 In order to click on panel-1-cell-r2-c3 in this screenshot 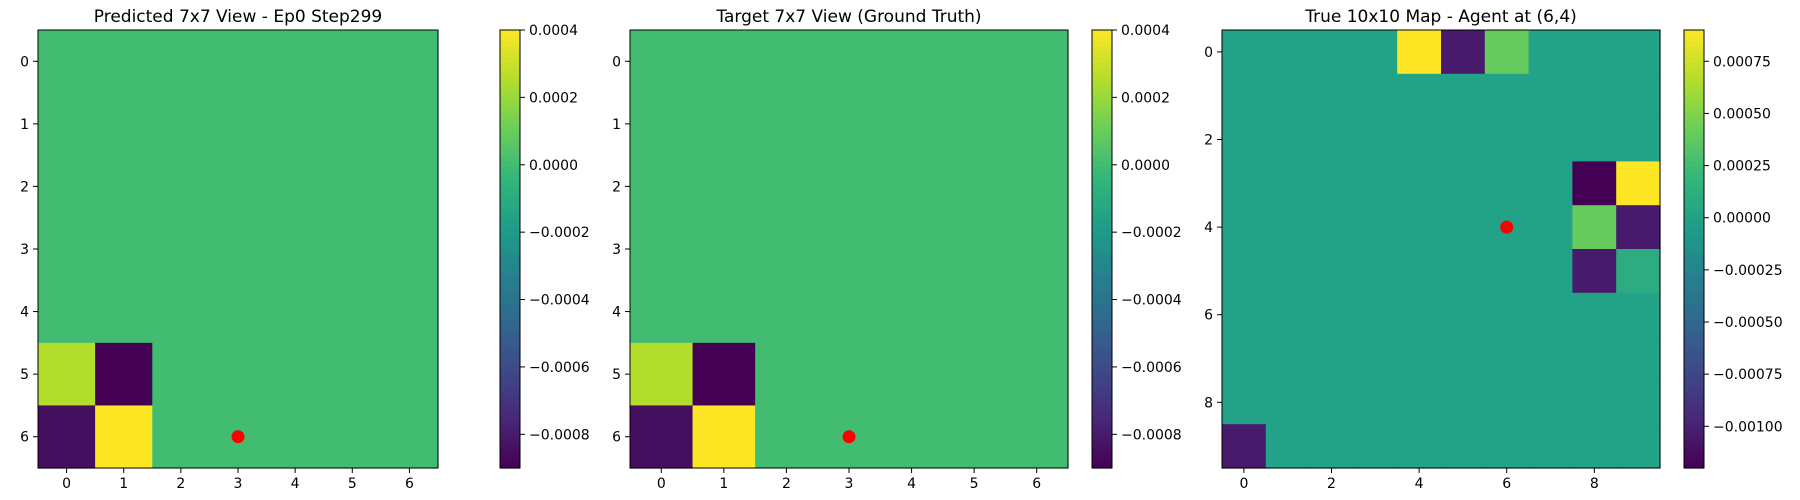, I will do `click(238, 187)`.